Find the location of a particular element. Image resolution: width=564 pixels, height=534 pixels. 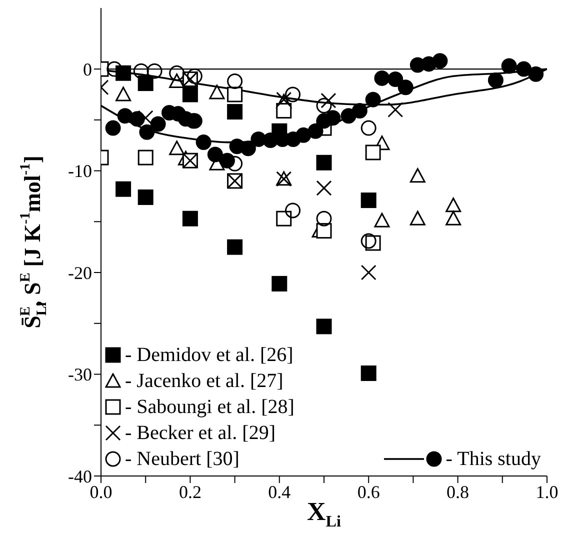

legend-label: - Jacenko et al. [27] is located at coordinates (204, 381).